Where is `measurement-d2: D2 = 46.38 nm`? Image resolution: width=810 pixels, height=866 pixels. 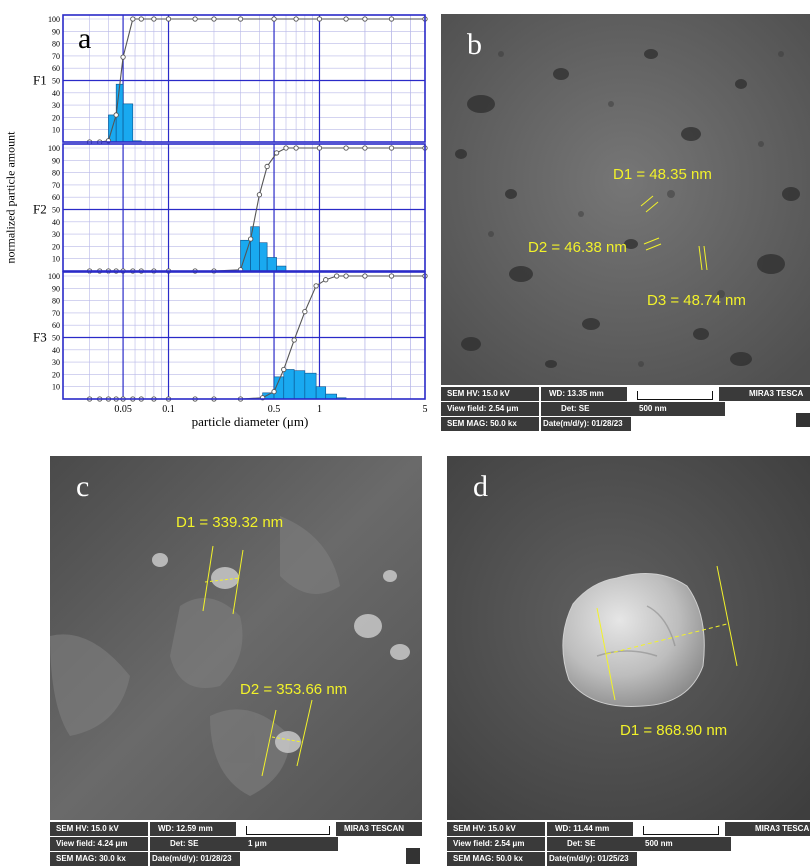 measurement-d2: D2 = 46.38 nm is located at coordinates (577, 247).